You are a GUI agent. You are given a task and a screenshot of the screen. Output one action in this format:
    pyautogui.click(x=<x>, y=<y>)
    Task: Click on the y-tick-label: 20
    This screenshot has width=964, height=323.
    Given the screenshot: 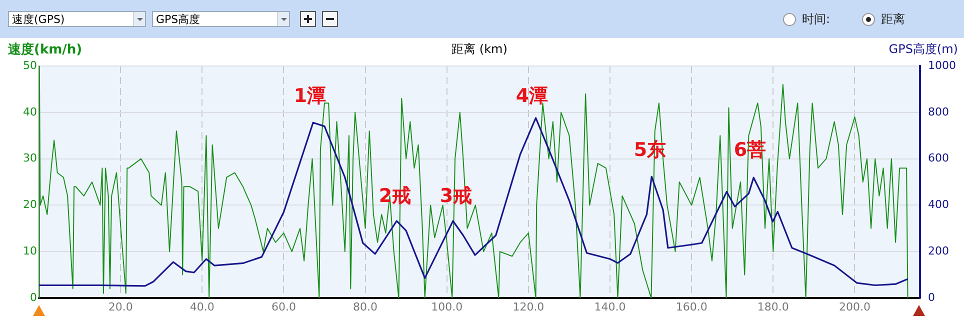 What is the action you would take?
    pyautogui.click(x=30, y=205)
    